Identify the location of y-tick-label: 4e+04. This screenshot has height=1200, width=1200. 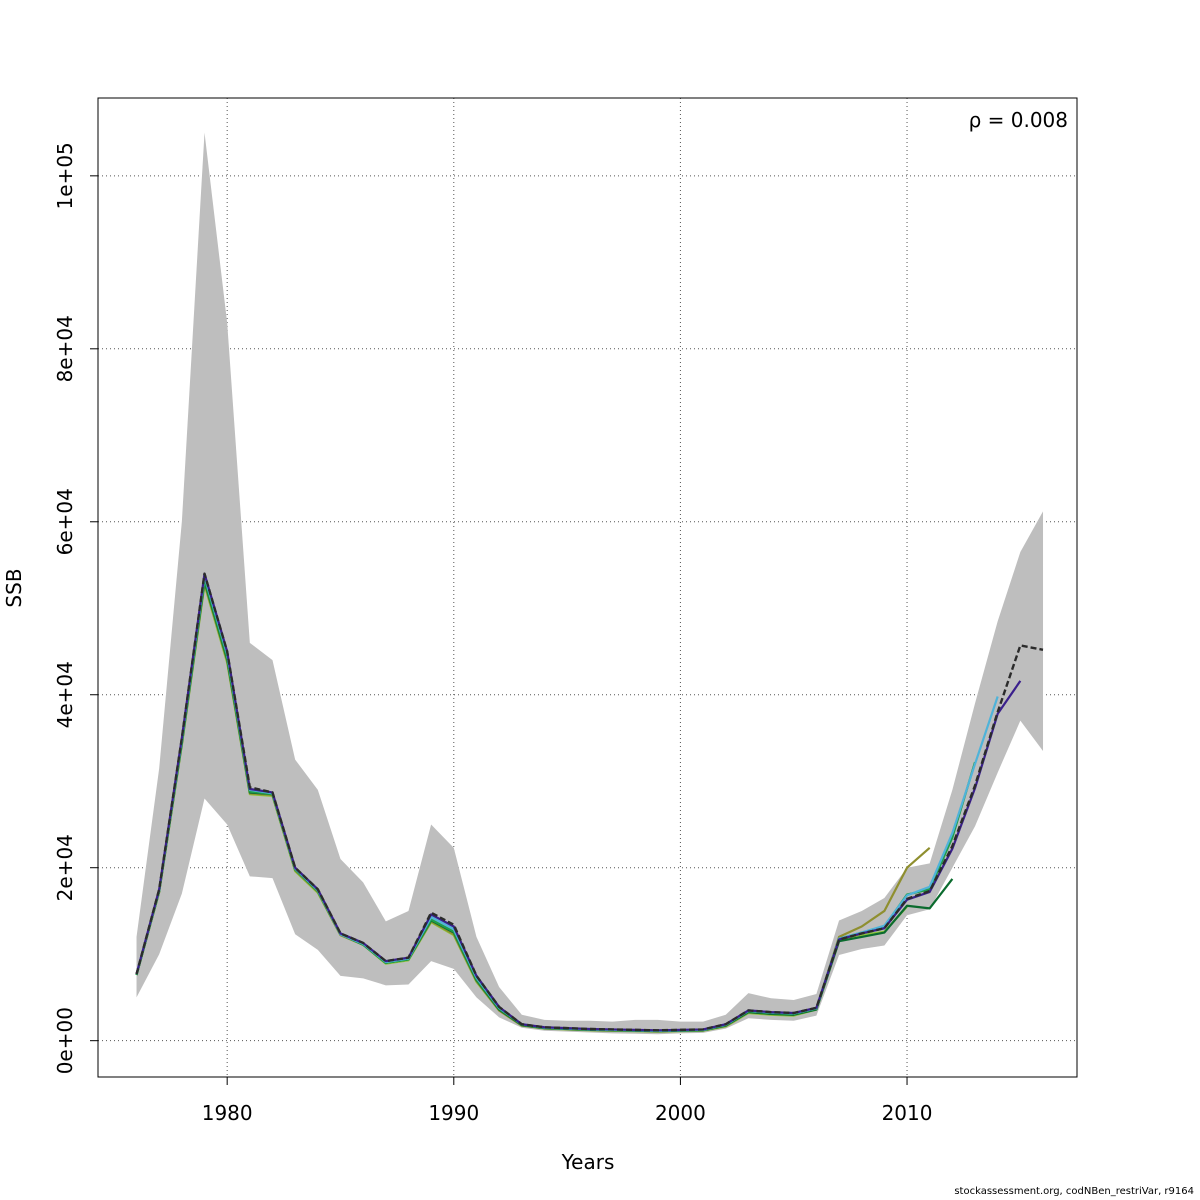
(65, 694).